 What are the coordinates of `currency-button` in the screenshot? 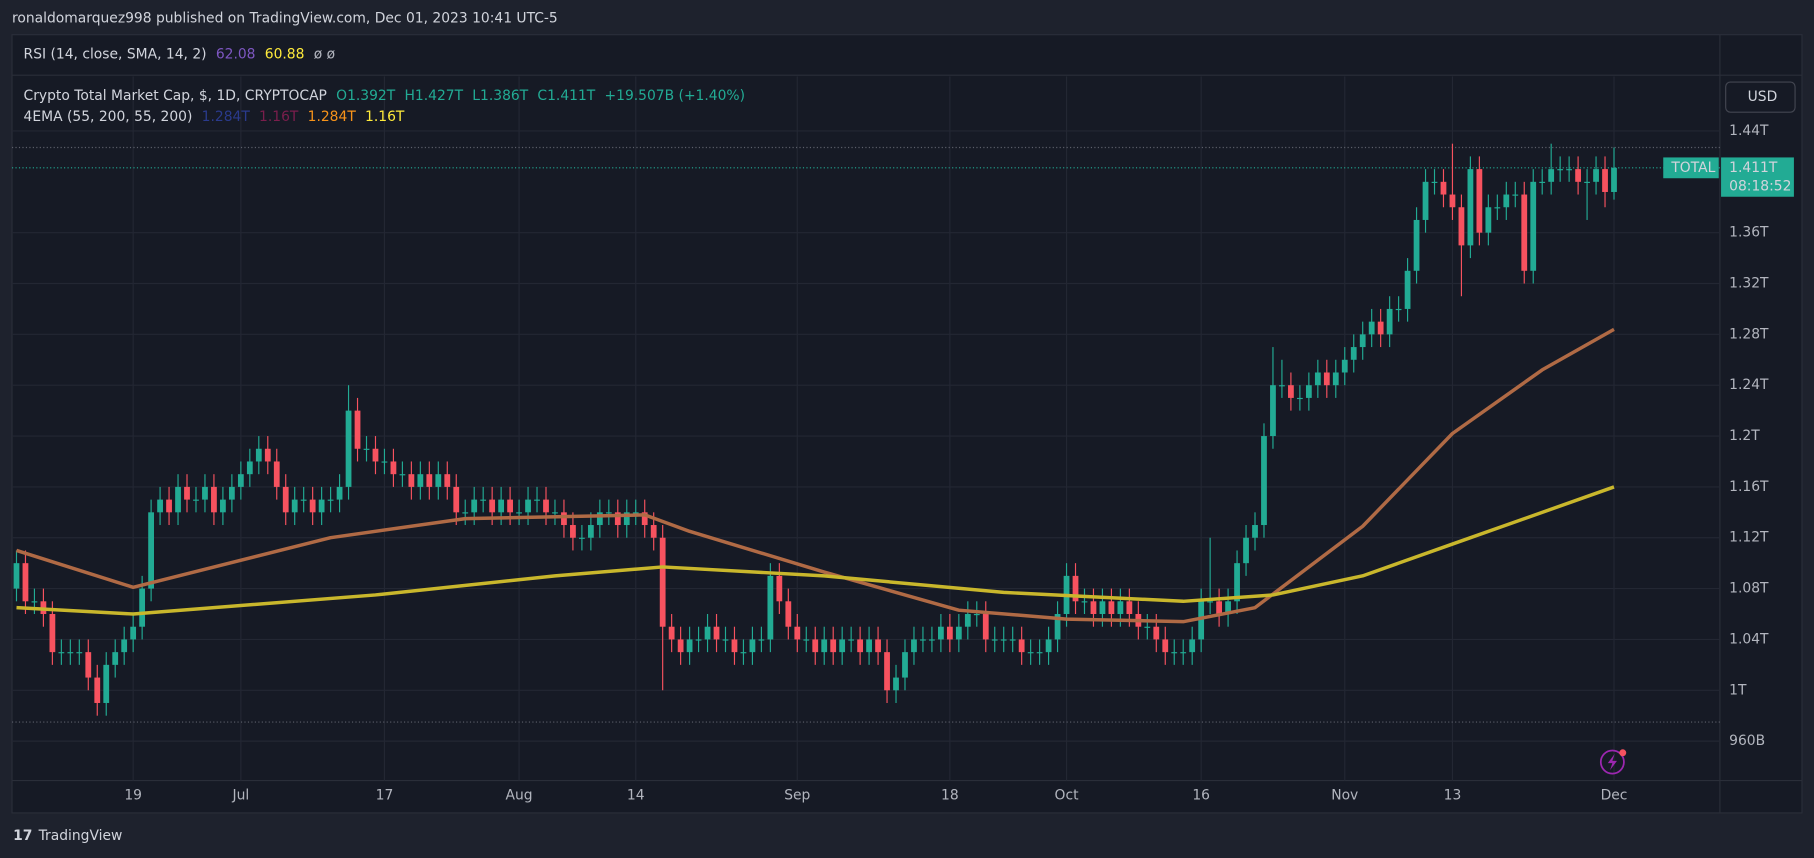 It's located at (1760, 97).